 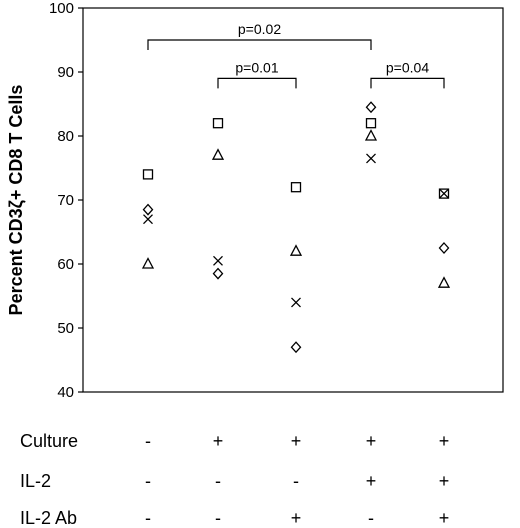 What do you see at coordinates (65, 136) in the screenshot?
I see `y-tick-label: 80` at bounding box center [65, 136].